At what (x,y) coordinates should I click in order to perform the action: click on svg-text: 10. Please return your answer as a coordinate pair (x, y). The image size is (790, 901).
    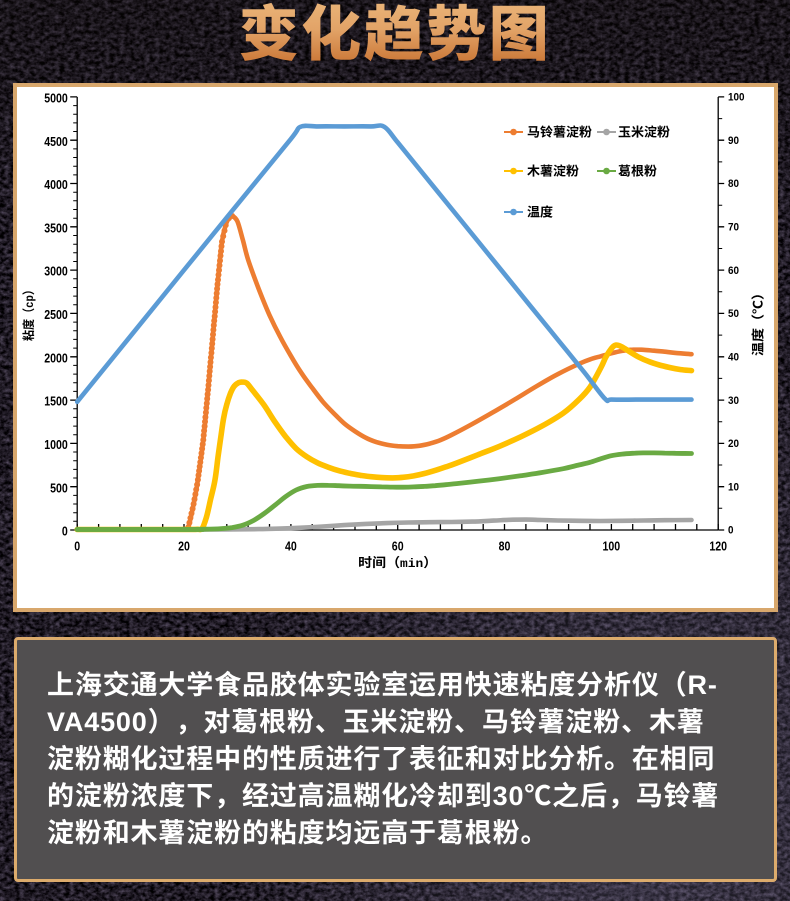
    Looking at the image, I should click on (733, 487).